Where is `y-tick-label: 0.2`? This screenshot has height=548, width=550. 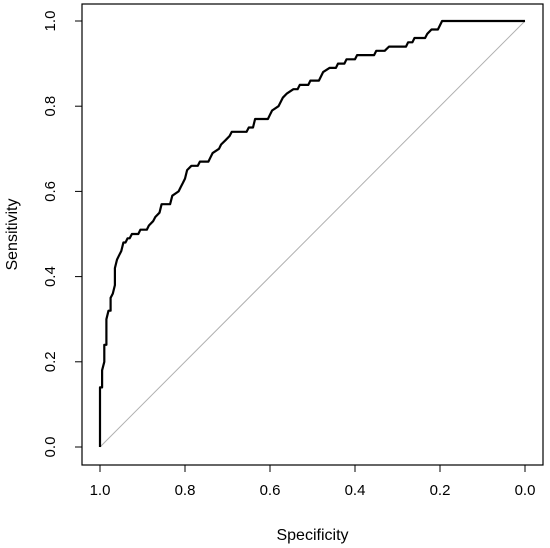 y-tick-label: 0.2 is located at coordinates (50, 361).